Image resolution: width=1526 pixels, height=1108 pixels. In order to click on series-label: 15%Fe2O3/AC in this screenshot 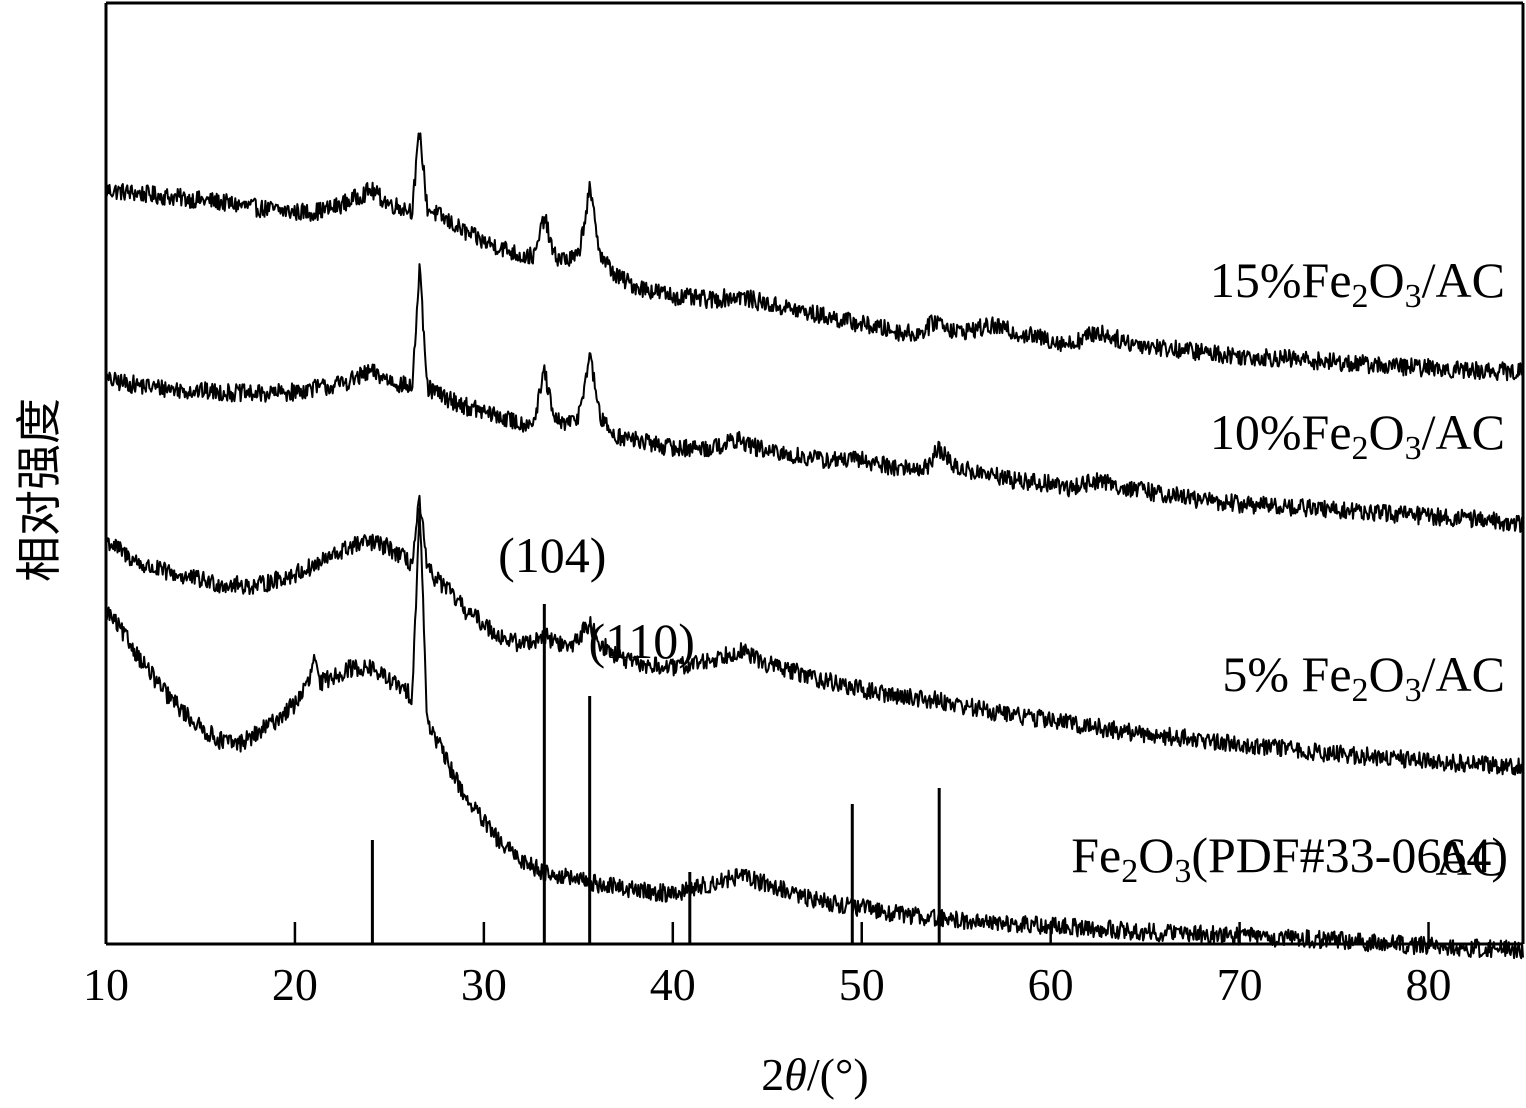, I will do `click(1357, 283)`.